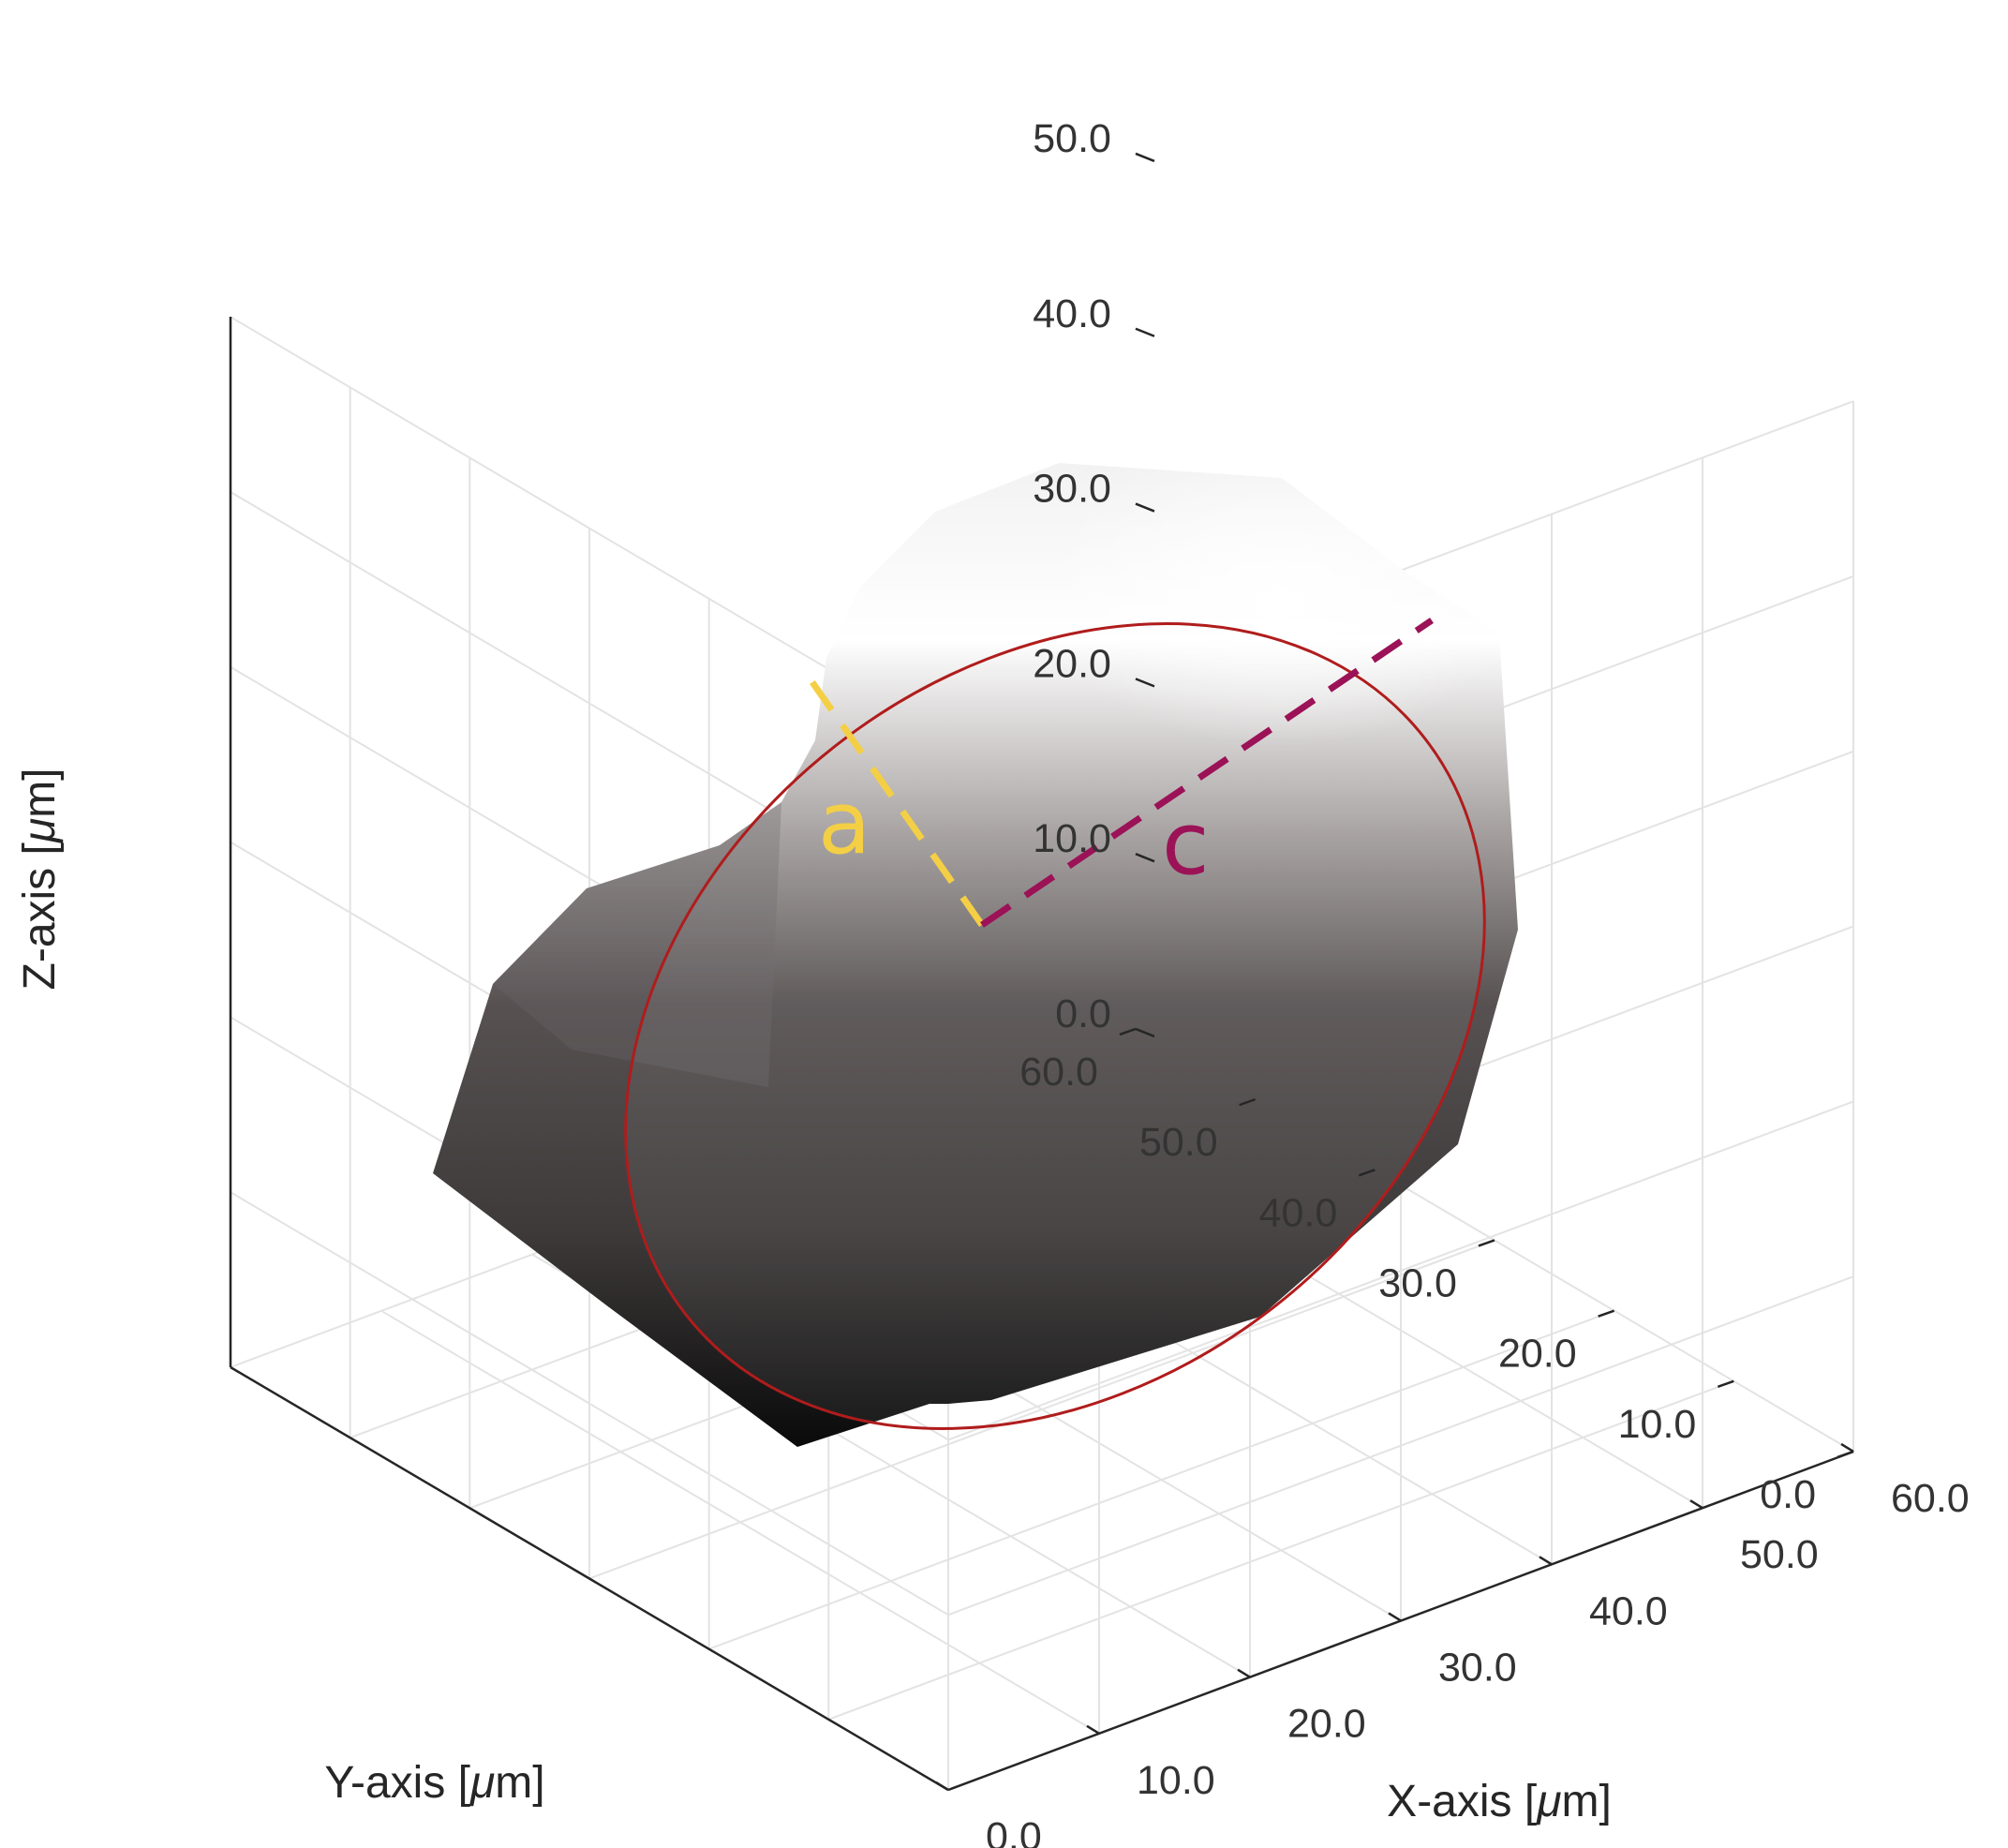 This screenshot has height=1848, width=2008. What do you see at coordinates (1207, 773) in the screenshot?
I see `semi-axis-c-line` at bounding box center [1207, 773].